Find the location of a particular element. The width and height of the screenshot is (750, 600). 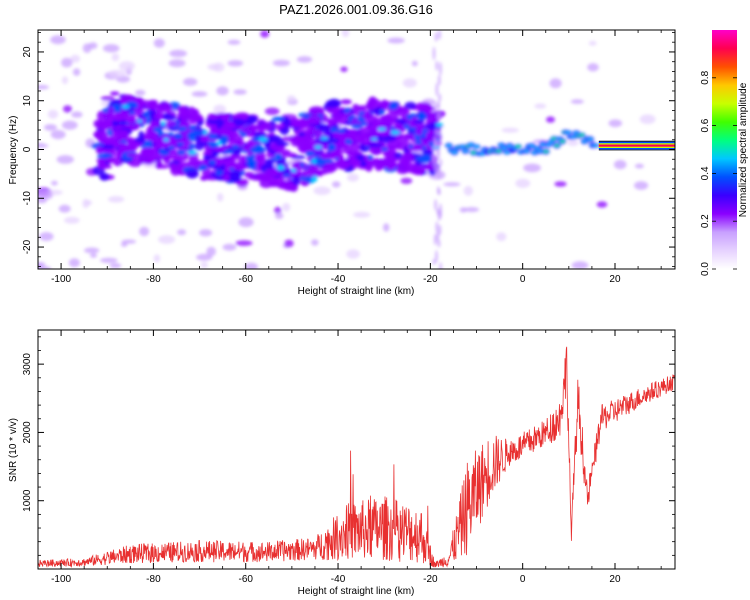

y-tick-label: 2000 is located at coordinates (27, 432).